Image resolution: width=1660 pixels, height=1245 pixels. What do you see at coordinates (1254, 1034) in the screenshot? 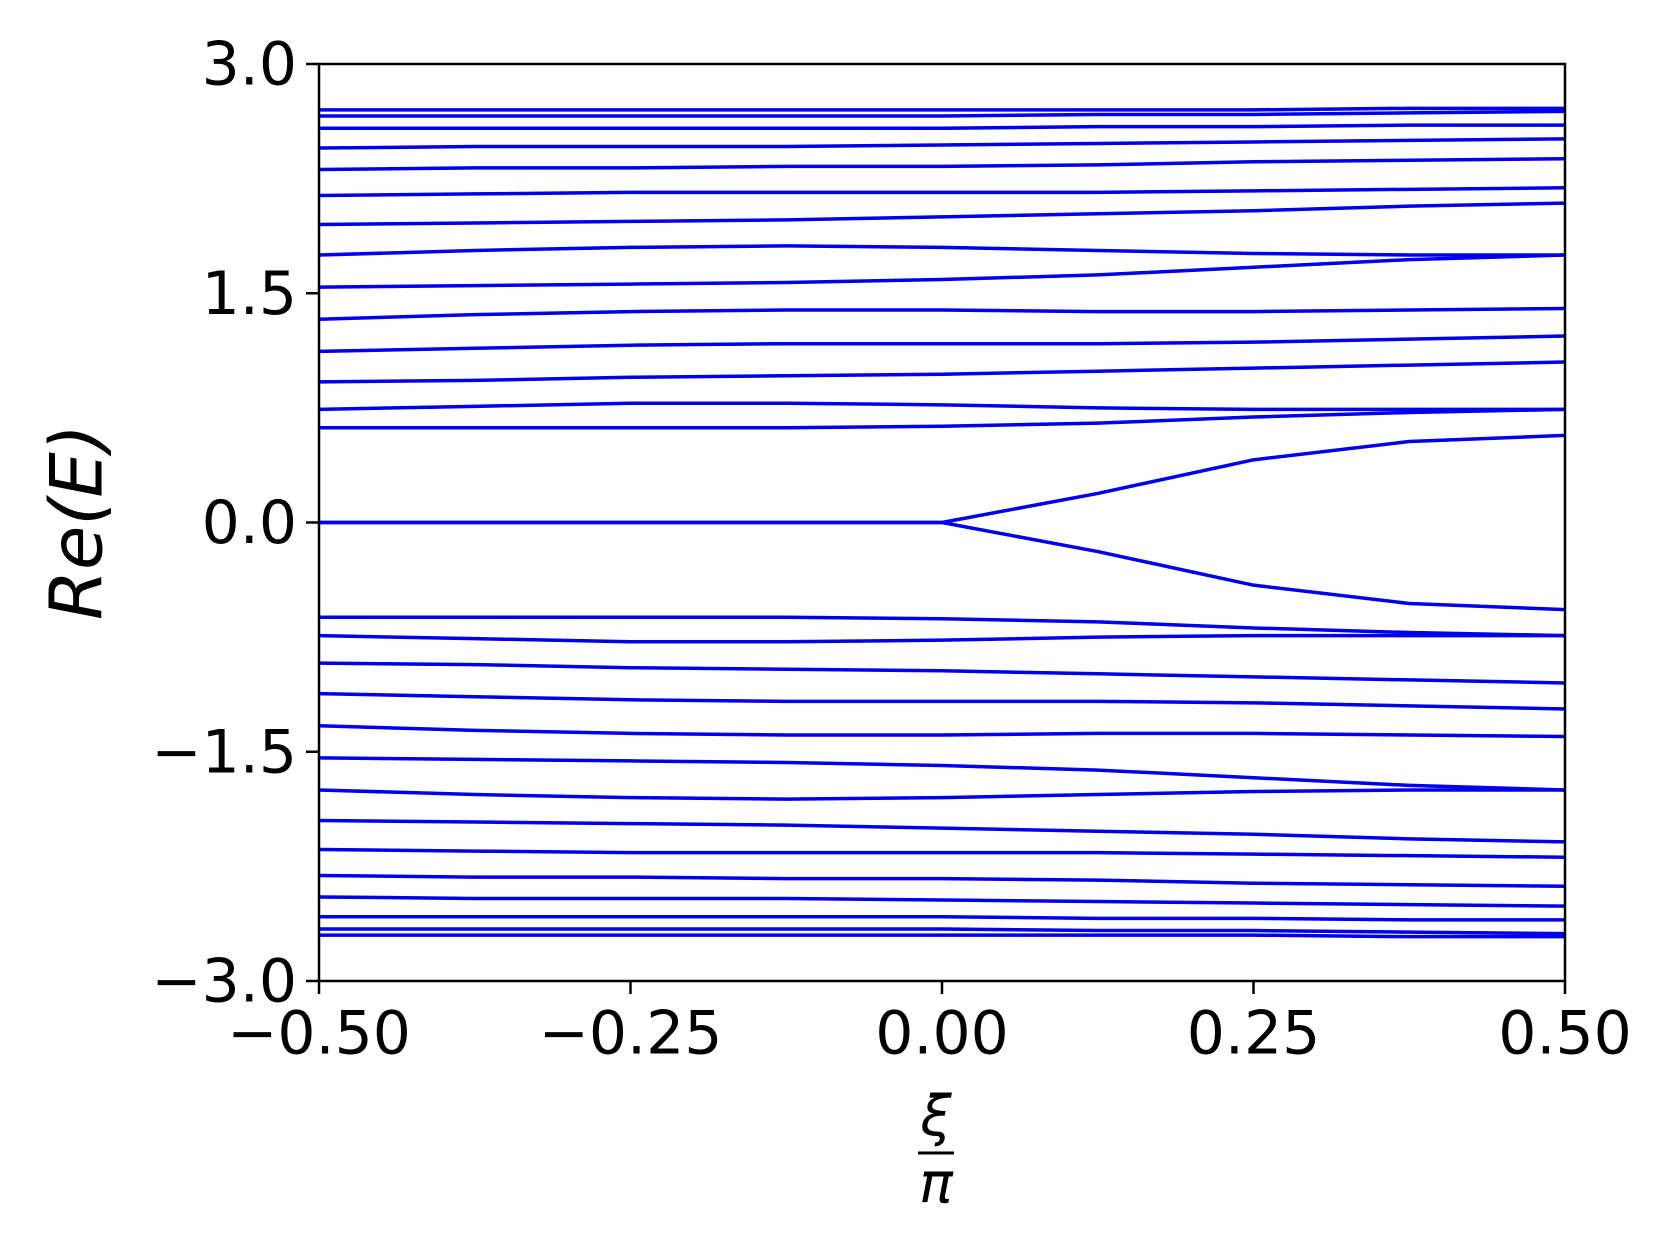
I see `x-tick-label: 0.25` at bounding box center [1254, 1034].